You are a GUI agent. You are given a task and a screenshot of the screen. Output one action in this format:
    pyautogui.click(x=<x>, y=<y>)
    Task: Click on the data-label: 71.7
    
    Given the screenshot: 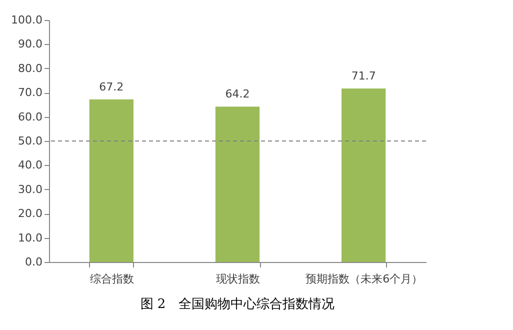 What is the action you would take?
    pyautogui.click(x=363, y=75)
    